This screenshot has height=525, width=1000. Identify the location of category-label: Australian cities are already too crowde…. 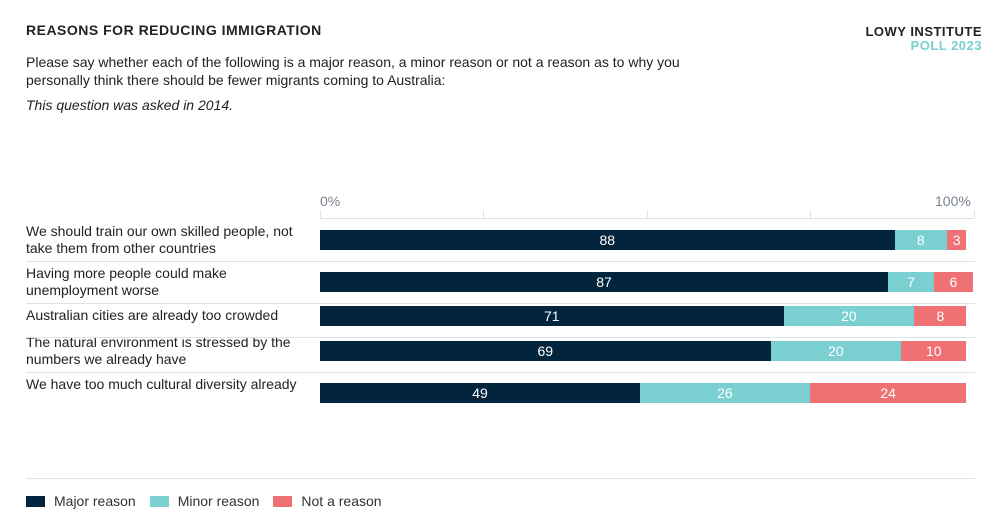
(152, 315).